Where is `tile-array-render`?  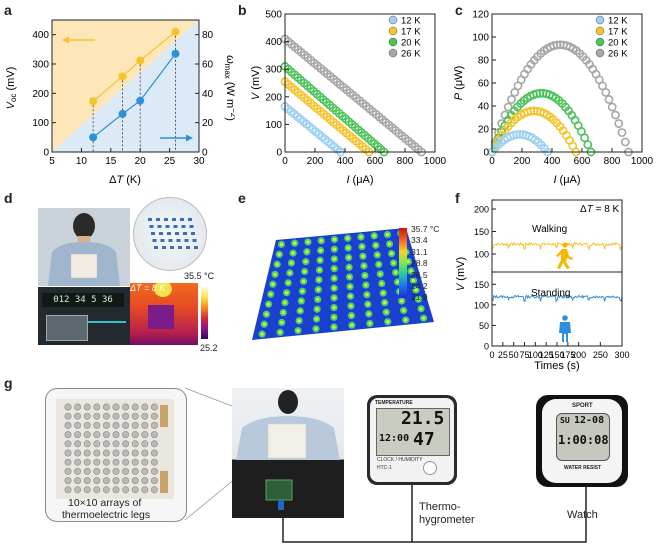
tile-array-render is located at coordinates (170, 234).